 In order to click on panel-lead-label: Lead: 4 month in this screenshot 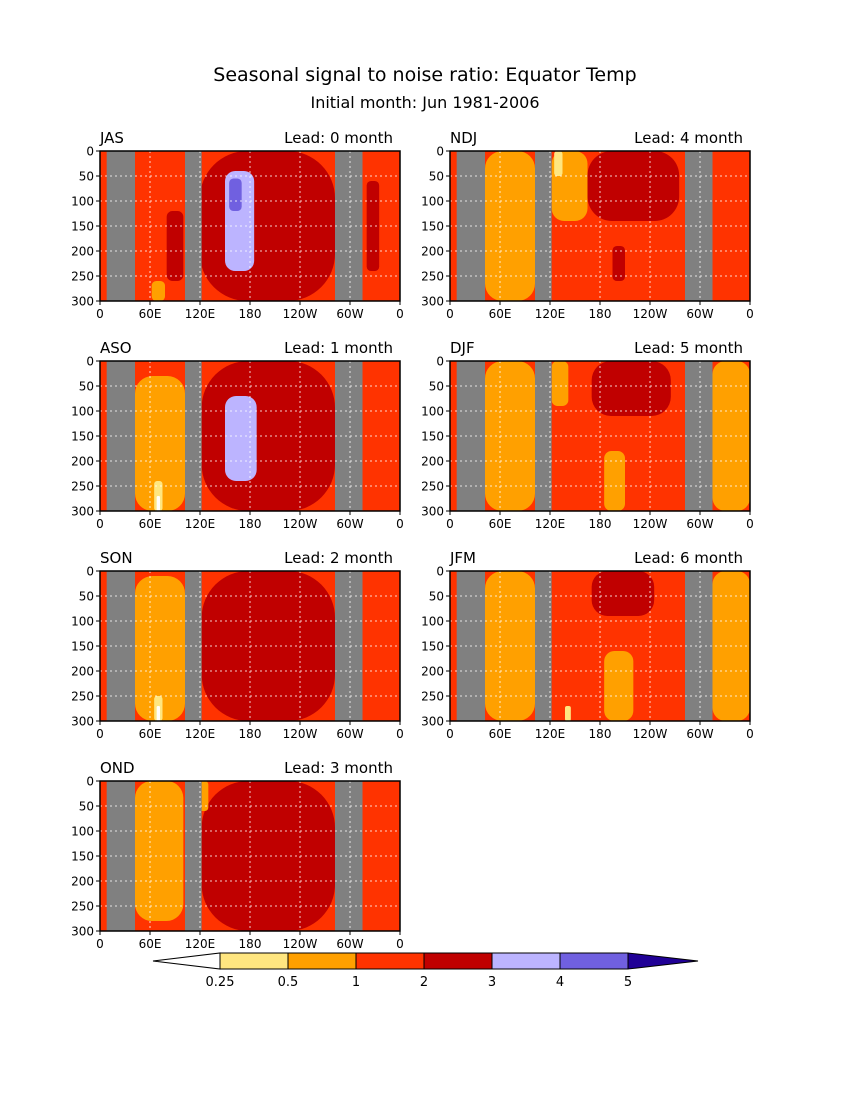, I will do `click(688, 138)`.